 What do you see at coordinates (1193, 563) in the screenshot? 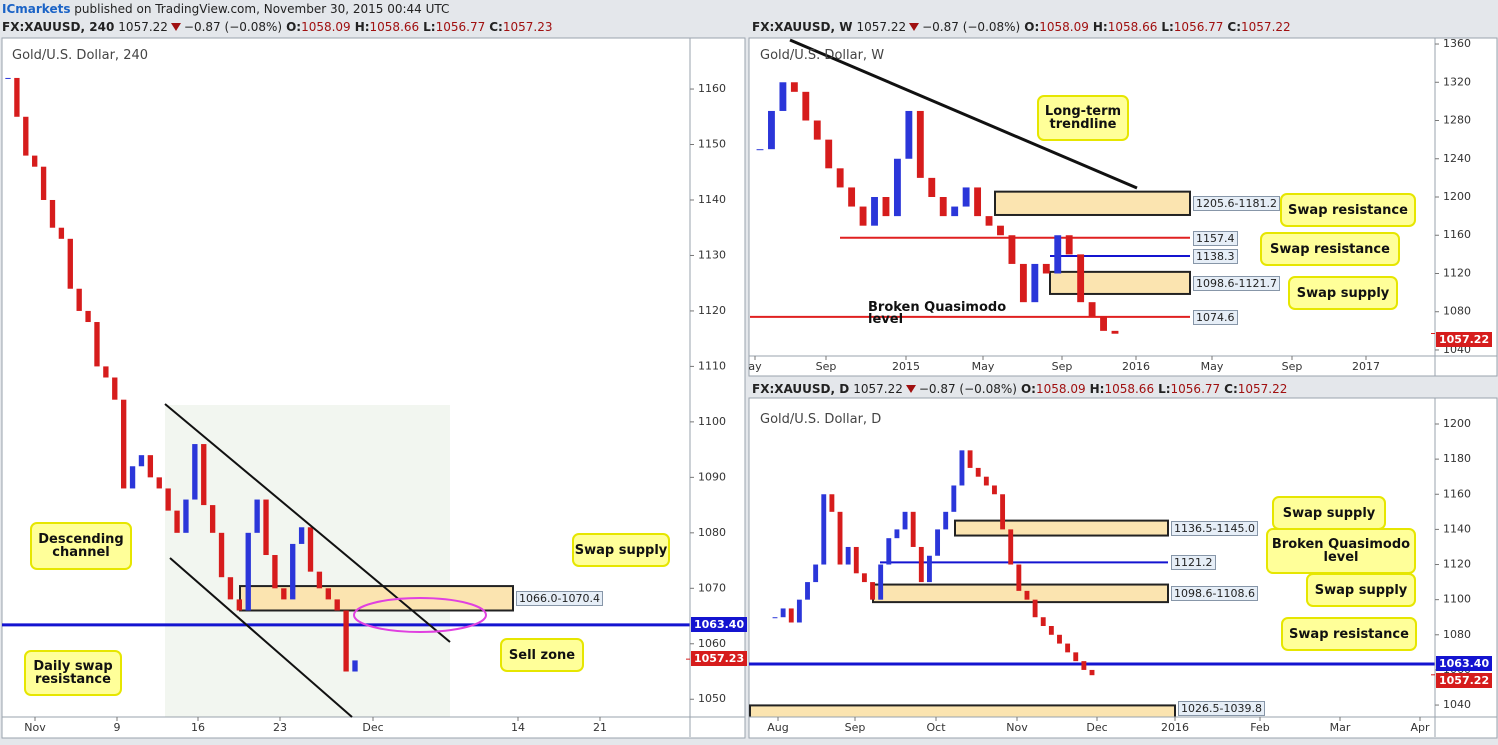
I see `level-label: 1121.2` at bounding box center [1193, 563].